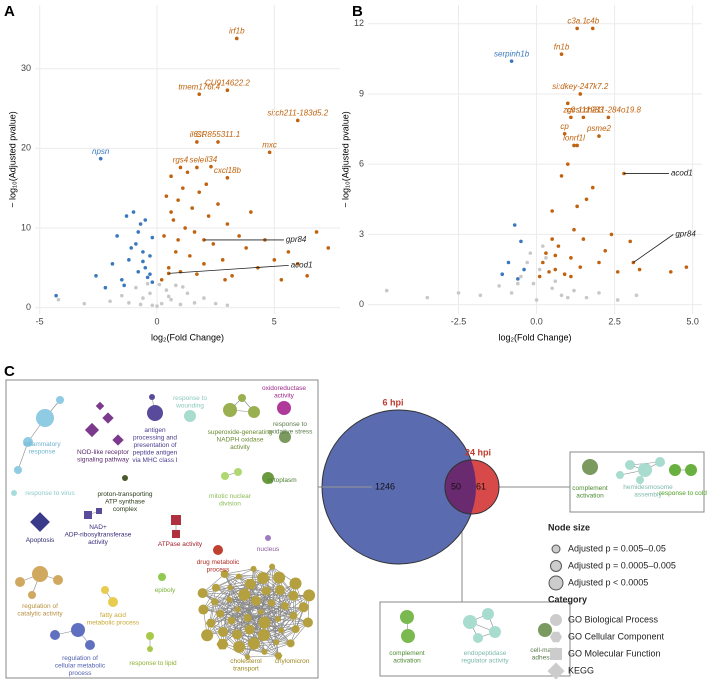 Image resolution: width=708 pixels, height=682 pixels. Describe the element at coordinates (219, 569) in the screenshot. I see `label-line: process` at that location.